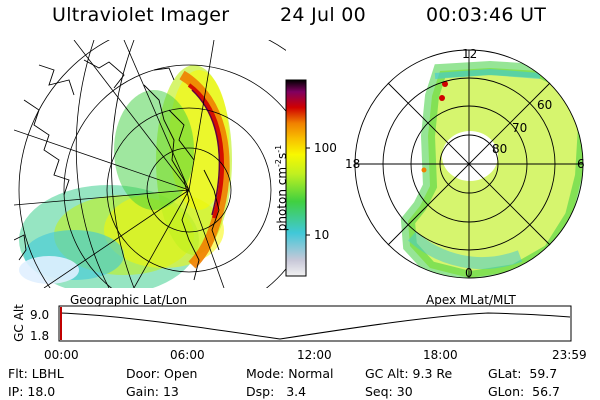  What do you see at coordinates (520, 128) in the screenshot?
I see `mlat-label-70: 70` at bounding box center [520, 128].